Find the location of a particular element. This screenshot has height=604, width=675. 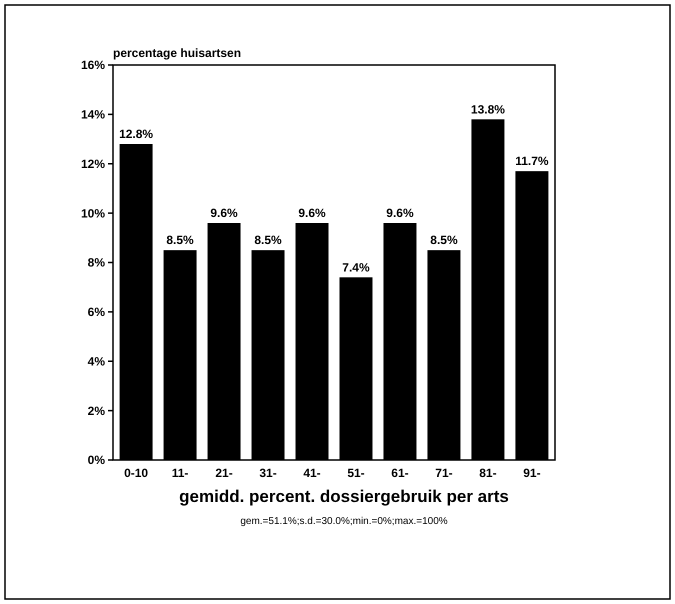

y-tick-label: 16% is located at coordinates (93, 65).